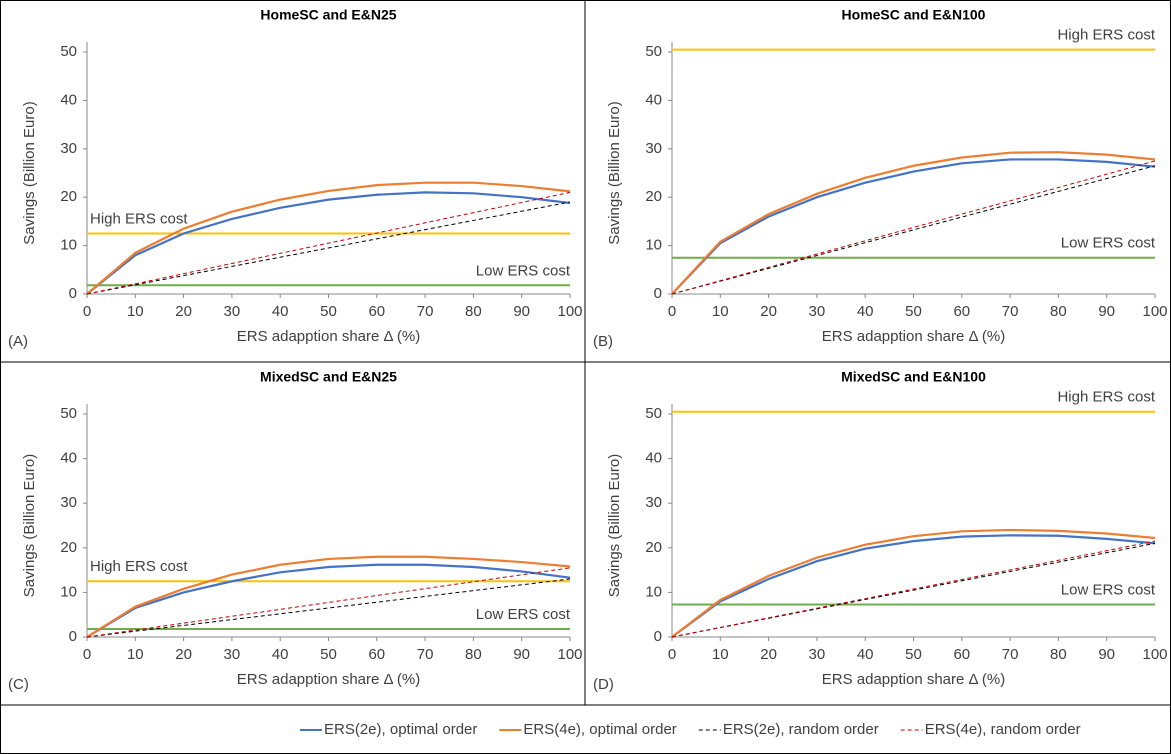 Image resolution: width=1171 pixels, height=754 pixels. What do you see at coordinates (603, 684) in the screenshot?
I see `panel-label: (D)` at bounding box center [603, 684].